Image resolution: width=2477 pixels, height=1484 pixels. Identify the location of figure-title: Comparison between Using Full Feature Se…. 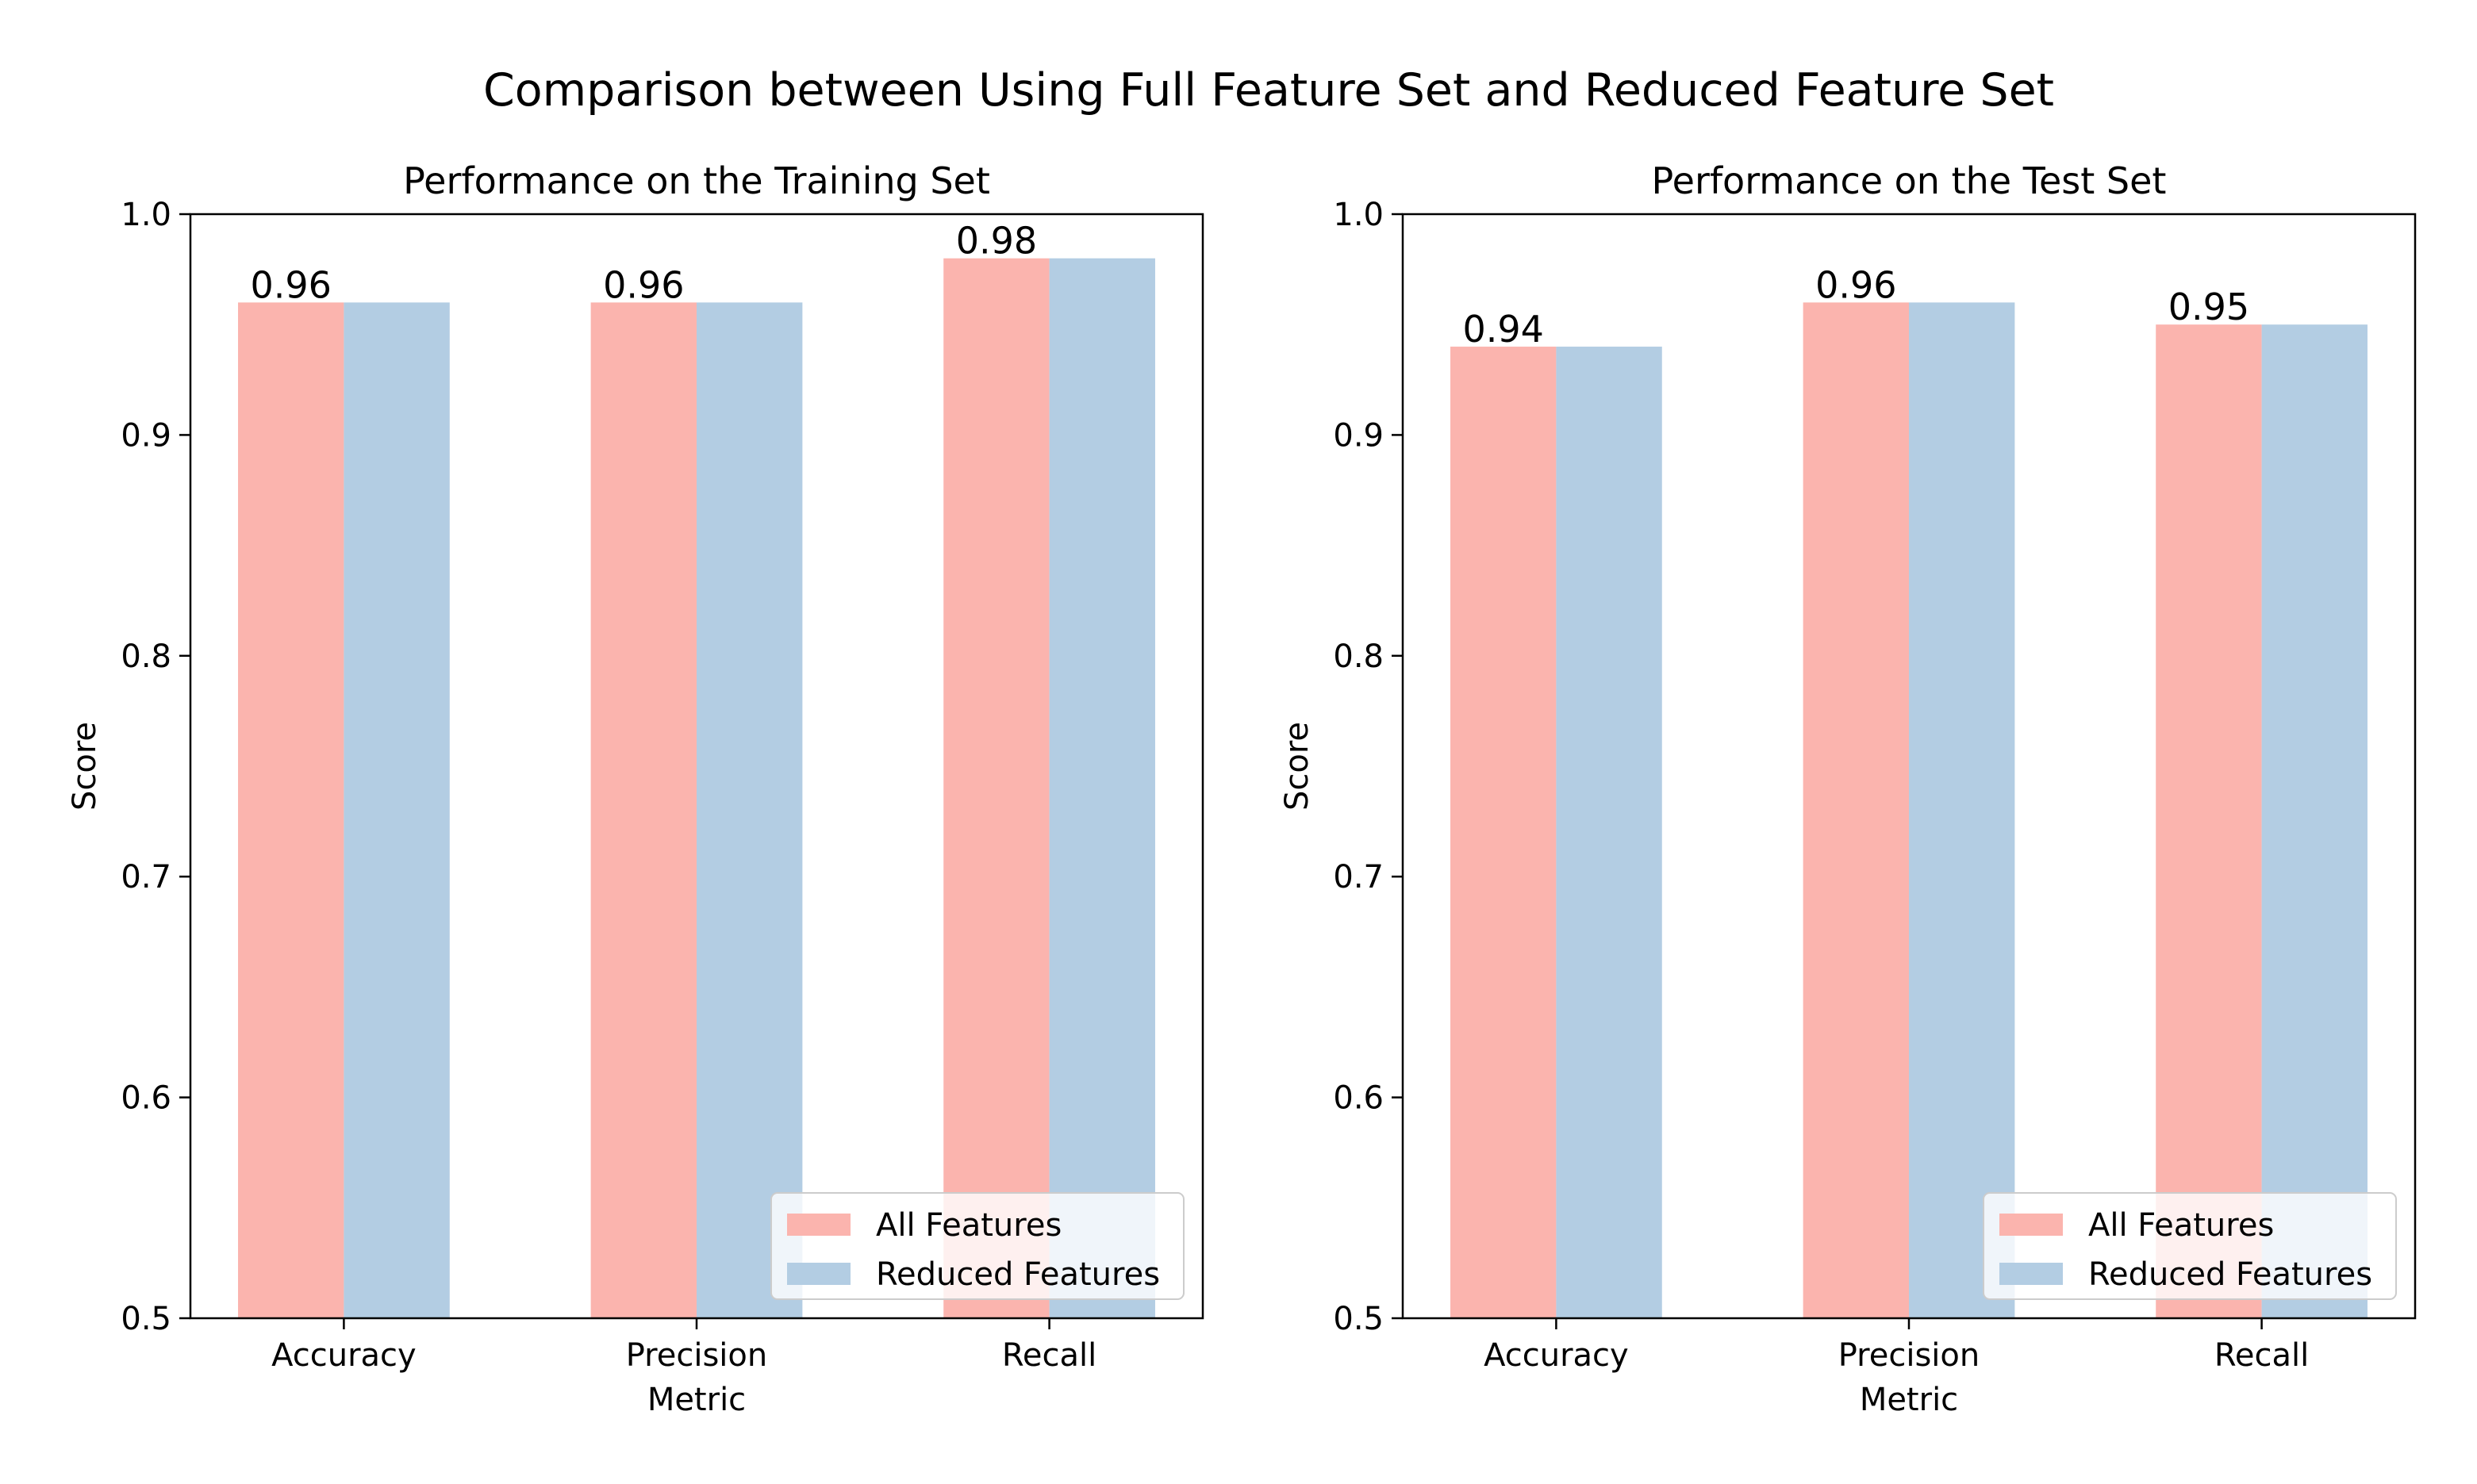
(1268, 91).